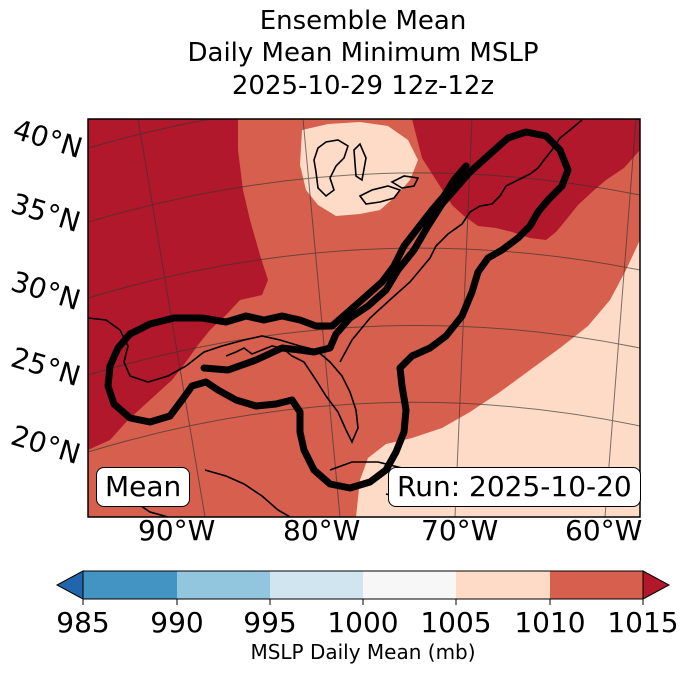 Image resolution: width=688 pixels, height=674 pixels. Describe the element at coordinates (177, 622) in the screenshot. I see `colorbar-tick-990: 990` at that location.